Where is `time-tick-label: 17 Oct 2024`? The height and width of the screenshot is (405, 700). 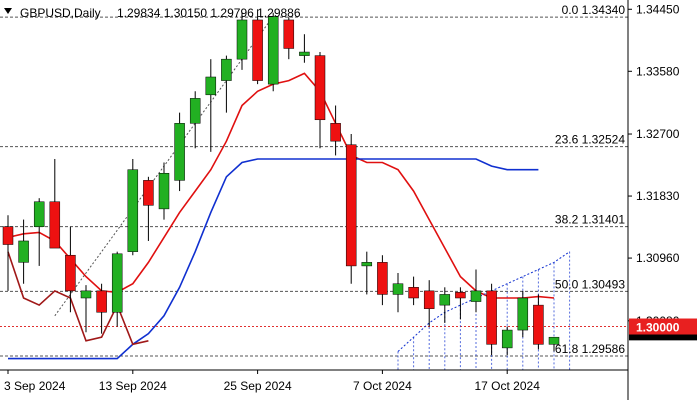
time-tick-label: 17 Oct 2024 is located at coordinates (508, 386).